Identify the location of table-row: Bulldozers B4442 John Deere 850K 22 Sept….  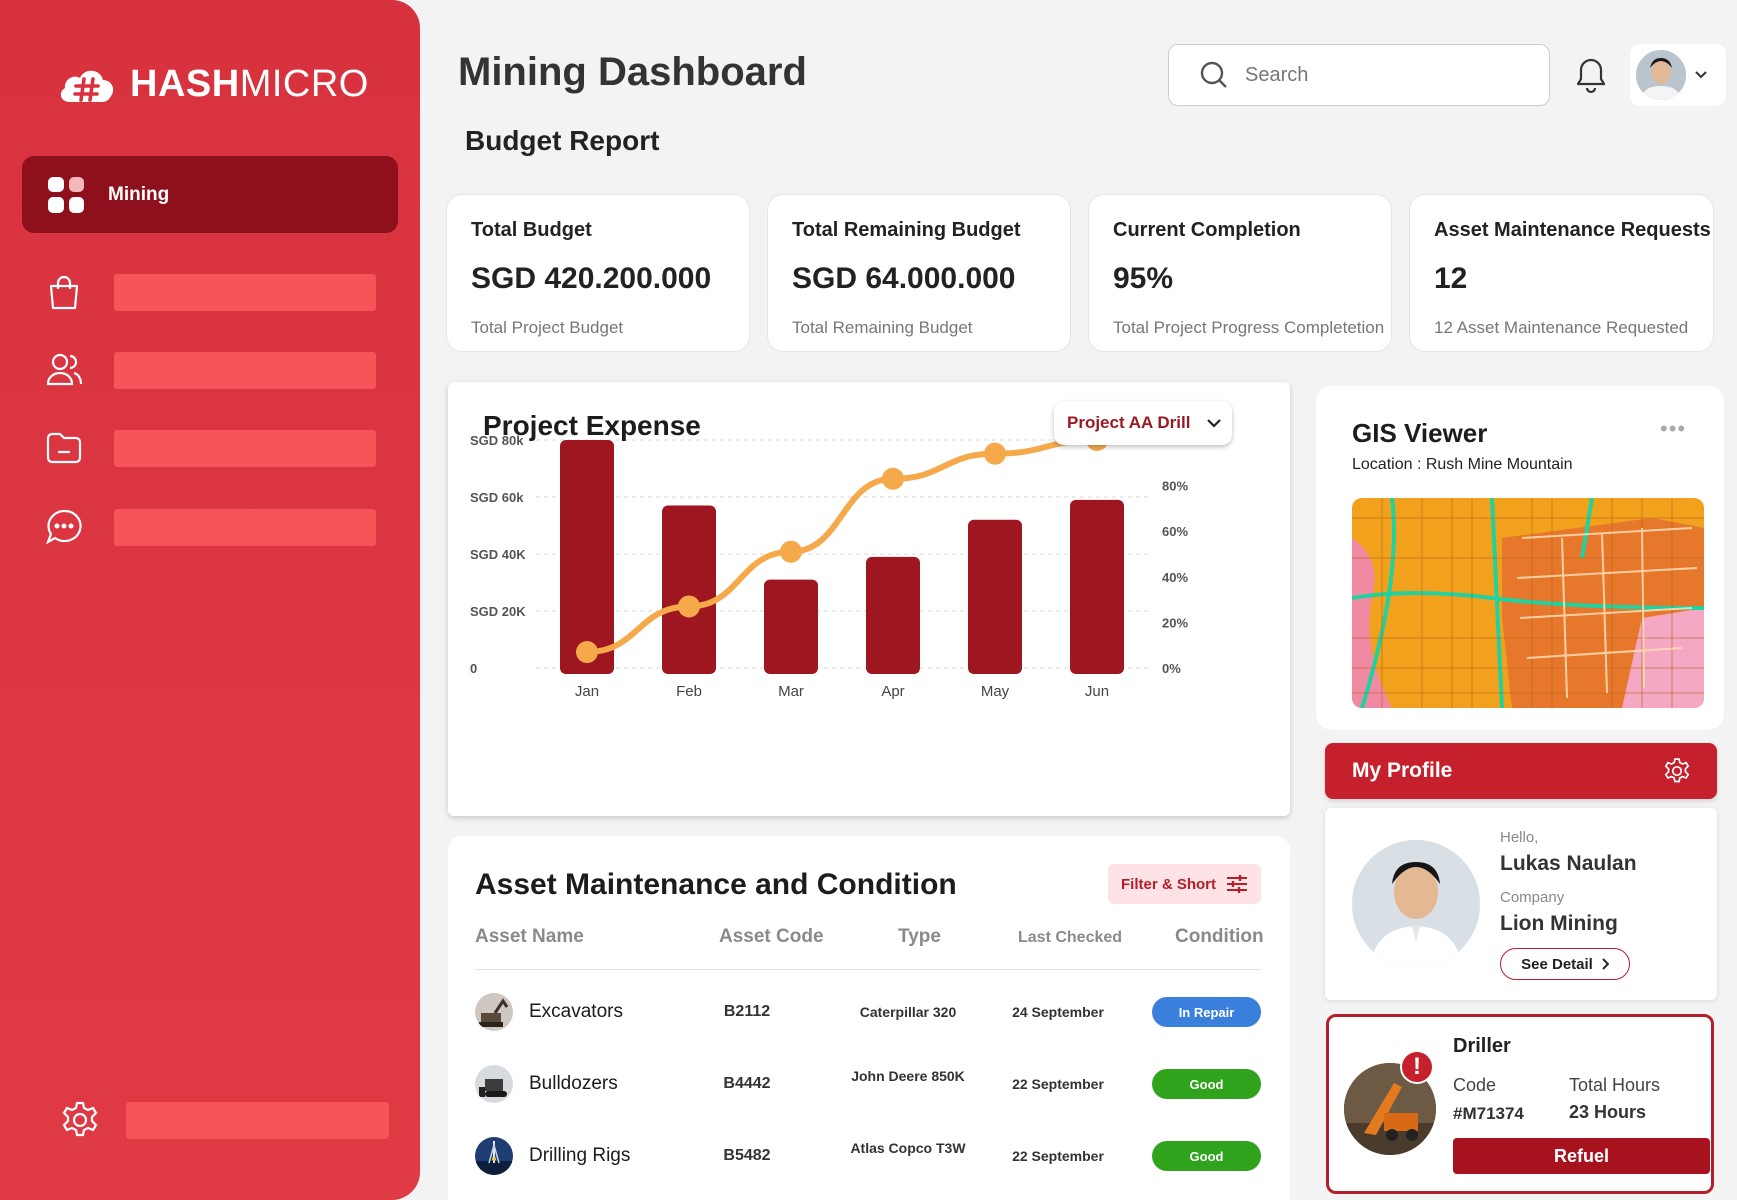
(869, 1084).